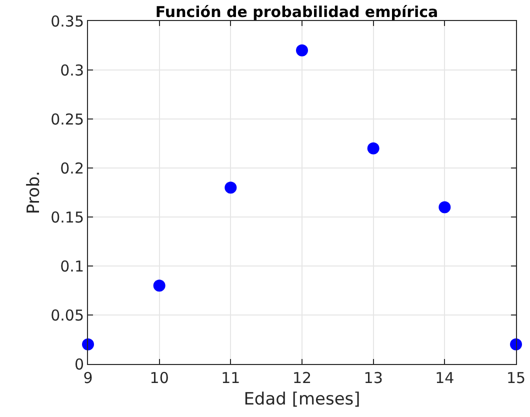  Describe the element at coordinates (88, 378) in the screenshot. I see `x-tick-label: 9` at that location.